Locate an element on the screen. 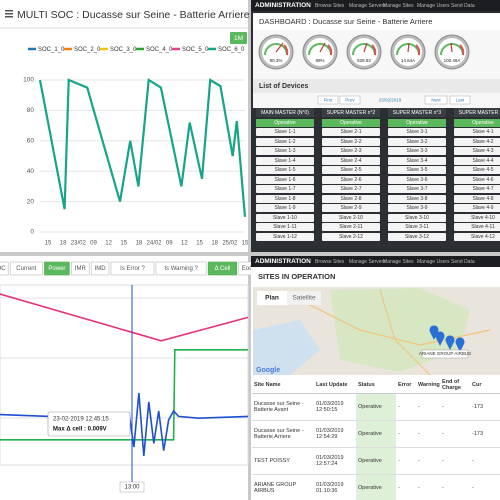  status-cell: Operative is located at coordinates (376, 407).